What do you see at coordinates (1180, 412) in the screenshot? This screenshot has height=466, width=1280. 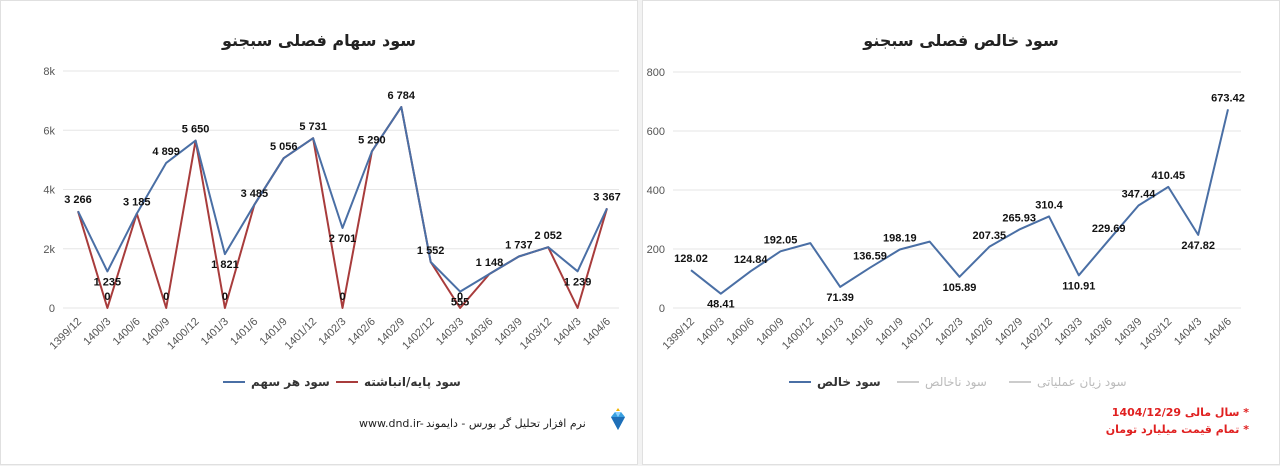 I see `fiscal-year-note: * سال مالی 1404/12/29` at bounding box center [1180, 412].